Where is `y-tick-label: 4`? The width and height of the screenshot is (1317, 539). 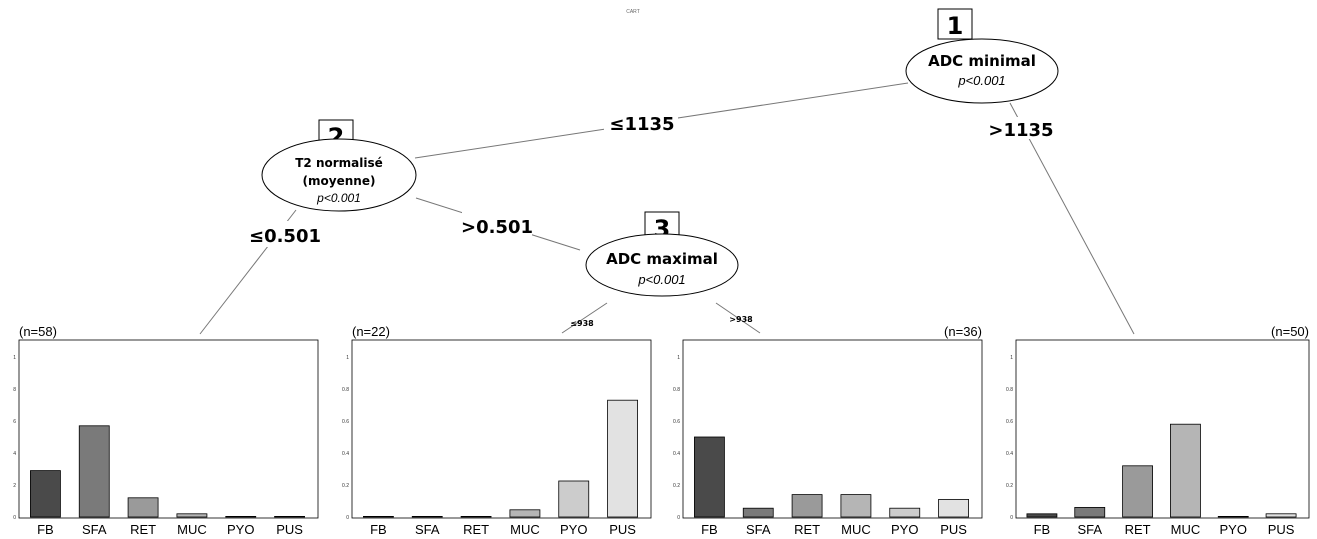
y-tick-label: 4 is located at coordinates (14, 454).